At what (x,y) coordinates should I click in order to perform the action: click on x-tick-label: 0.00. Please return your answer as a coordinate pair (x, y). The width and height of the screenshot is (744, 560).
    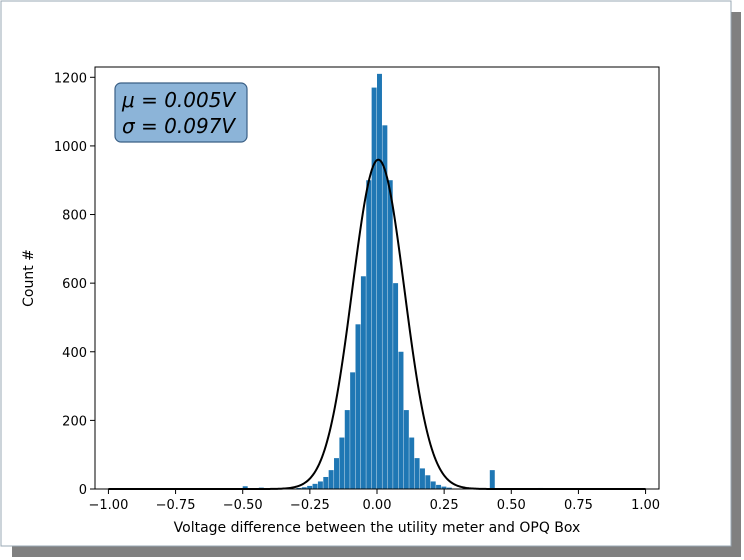
    Looking at the image, I should click on (377, 505).